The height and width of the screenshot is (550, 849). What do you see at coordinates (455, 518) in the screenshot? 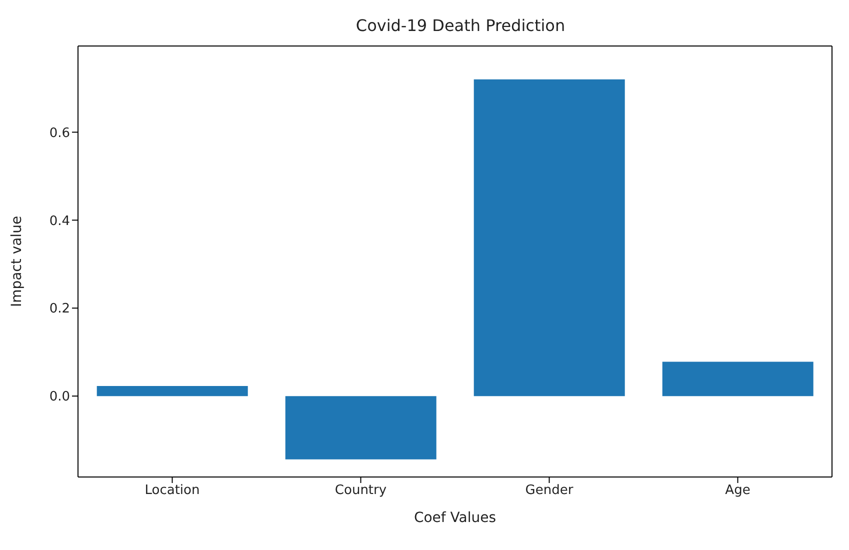
I see `x-axis-title: Coef Values` at bounding box center [455, 518].